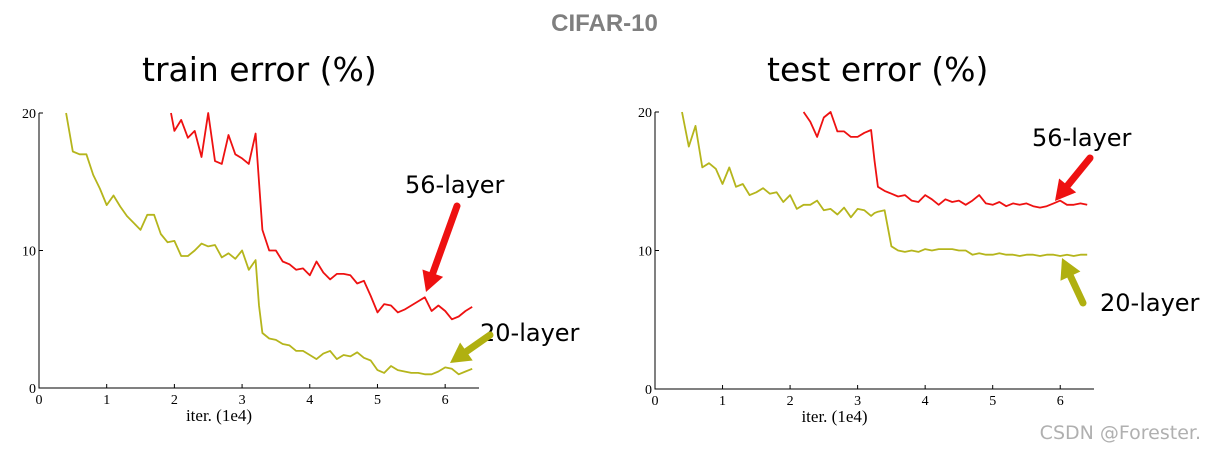 The width and height of the screenshot is (1209, 452). I want to click on watermark-text: CSDN @Forester., so click(1120, 433).